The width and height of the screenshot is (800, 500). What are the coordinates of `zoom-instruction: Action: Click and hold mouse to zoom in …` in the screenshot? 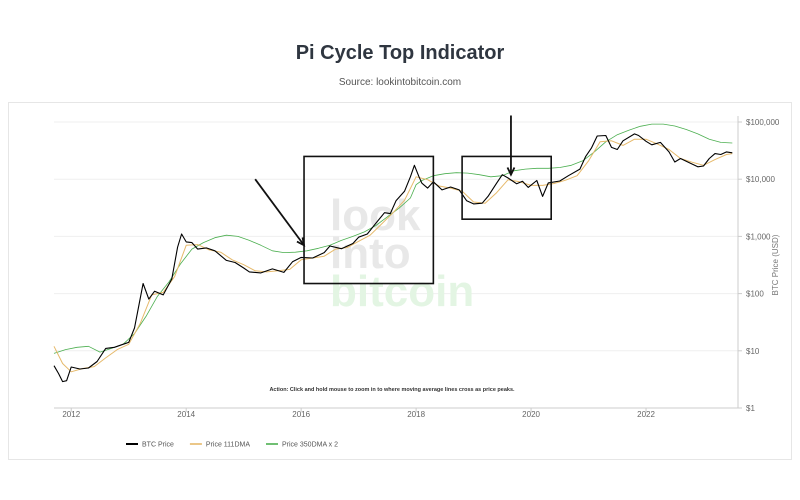 It's located at (392, 390).